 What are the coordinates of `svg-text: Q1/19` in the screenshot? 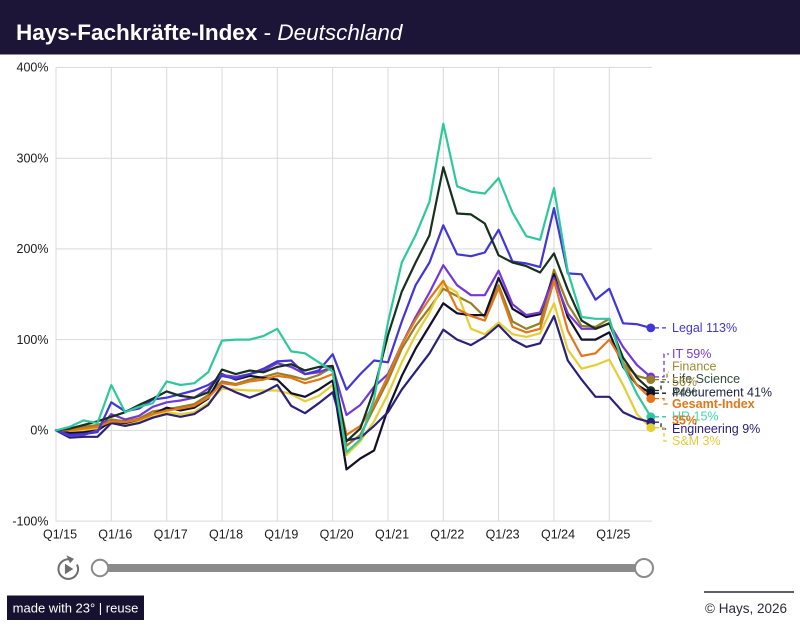 It's located at (281, 535).